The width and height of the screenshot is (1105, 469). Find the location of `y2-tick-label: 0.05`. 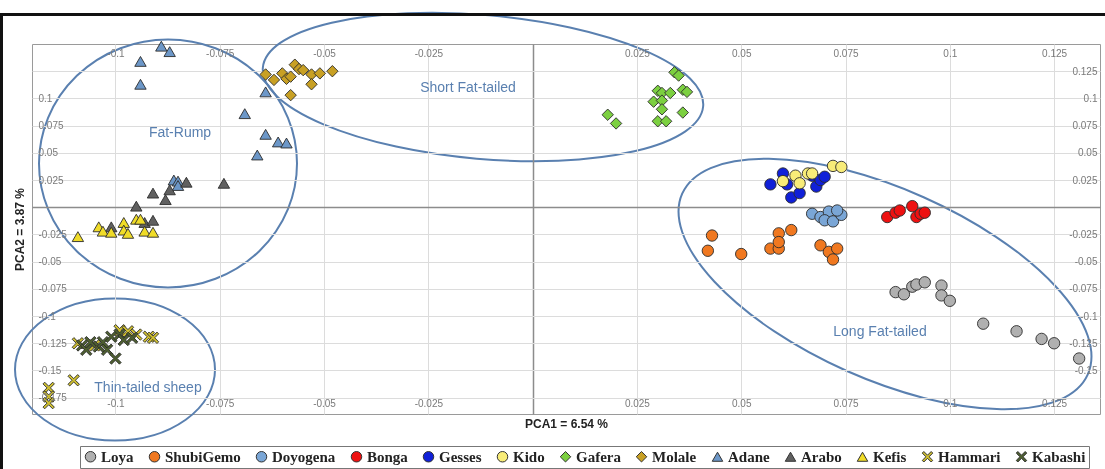

y2-tick-label: 0.05 is located at coordinates (1088, 153).